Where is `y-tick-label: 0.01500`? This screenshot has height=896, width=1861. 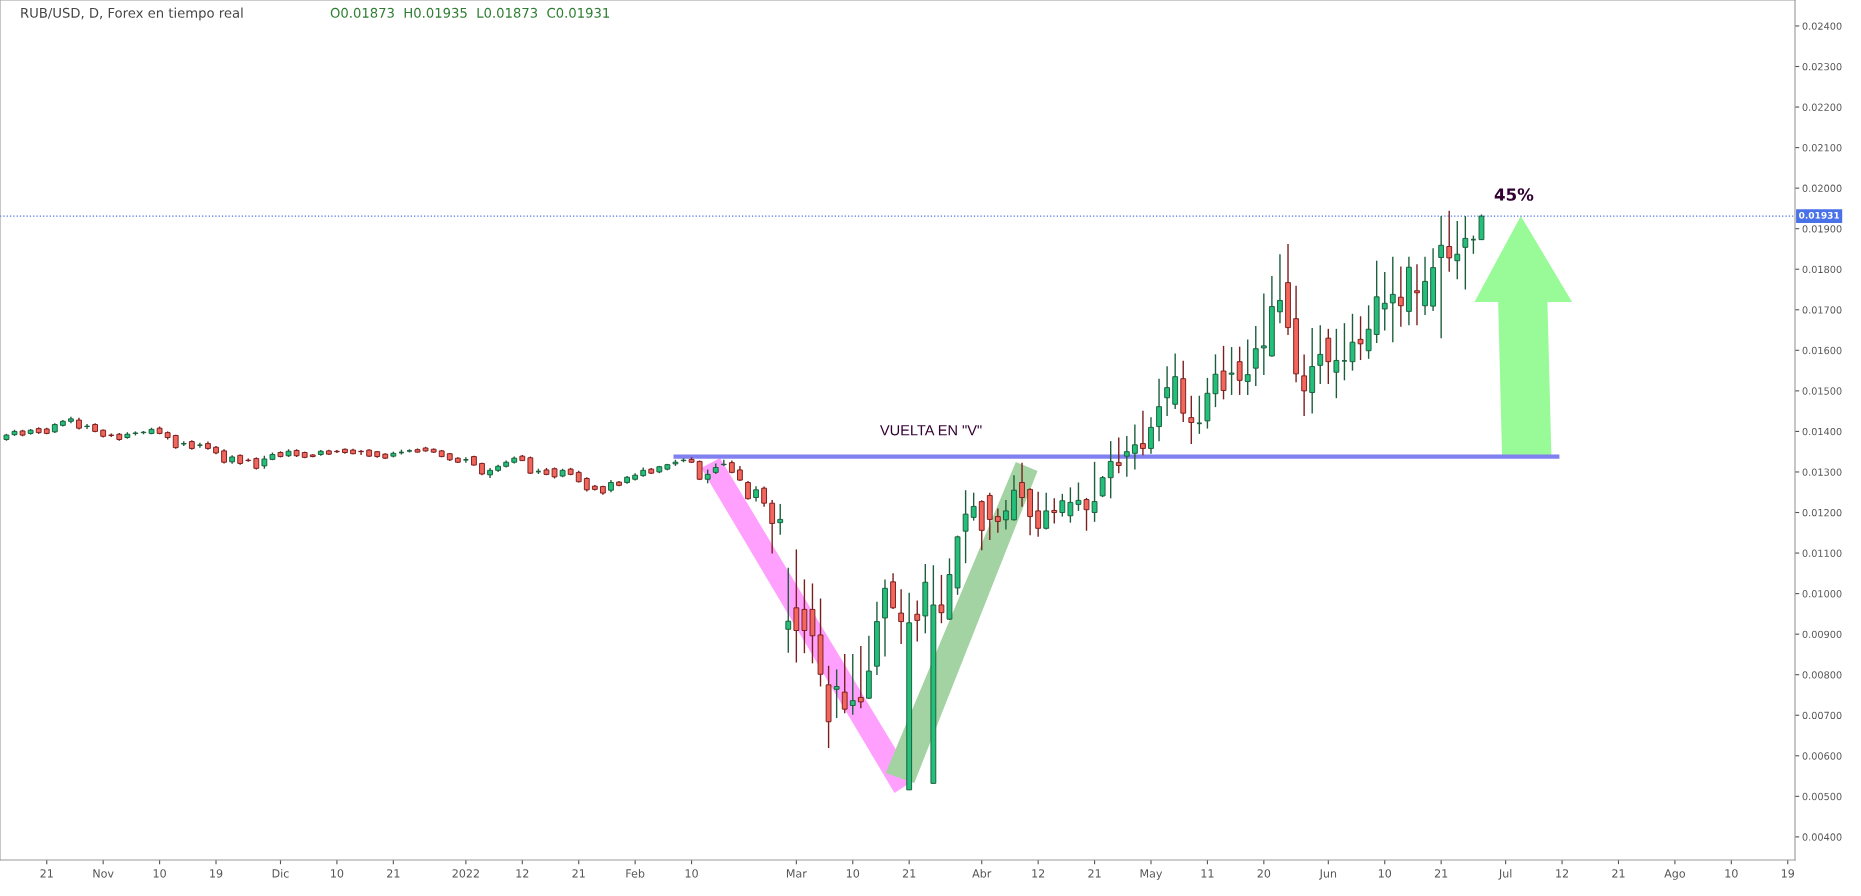 y-tick-label: 0.01500 is located at coordinates (1822, 391).